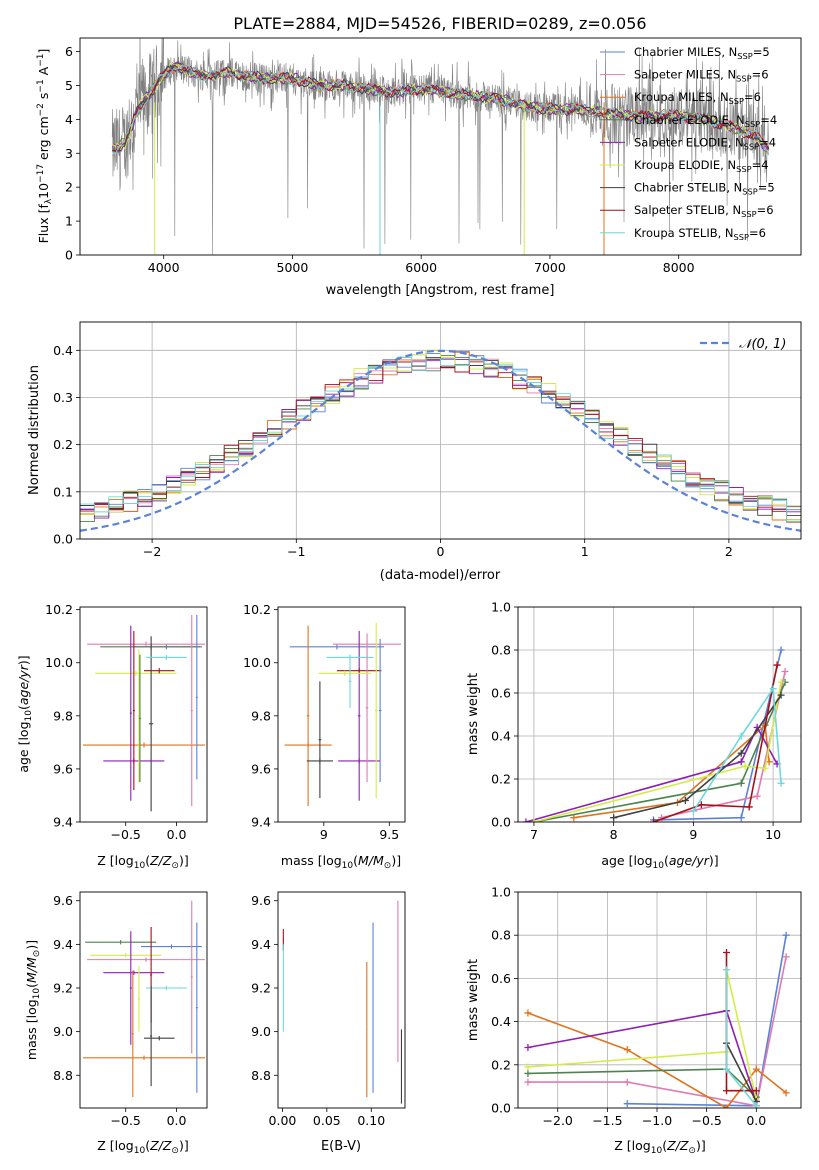 This screenshot has width=819, height=1170. I want to click on residuals-ytick-label: 0.4, so click(63, 350).